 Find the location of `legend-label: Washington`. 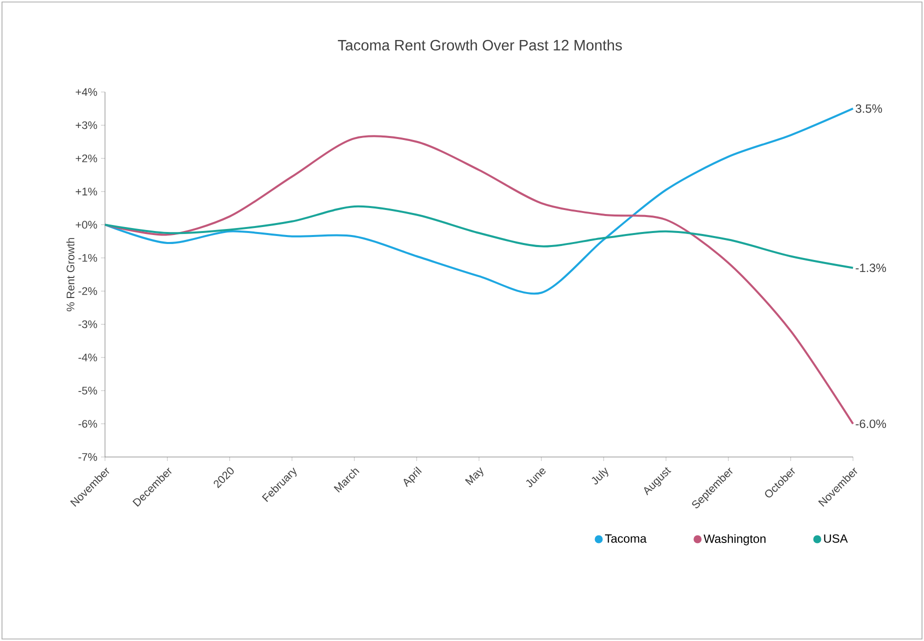

legend-label: Washington is located at coordinates (735, 540).